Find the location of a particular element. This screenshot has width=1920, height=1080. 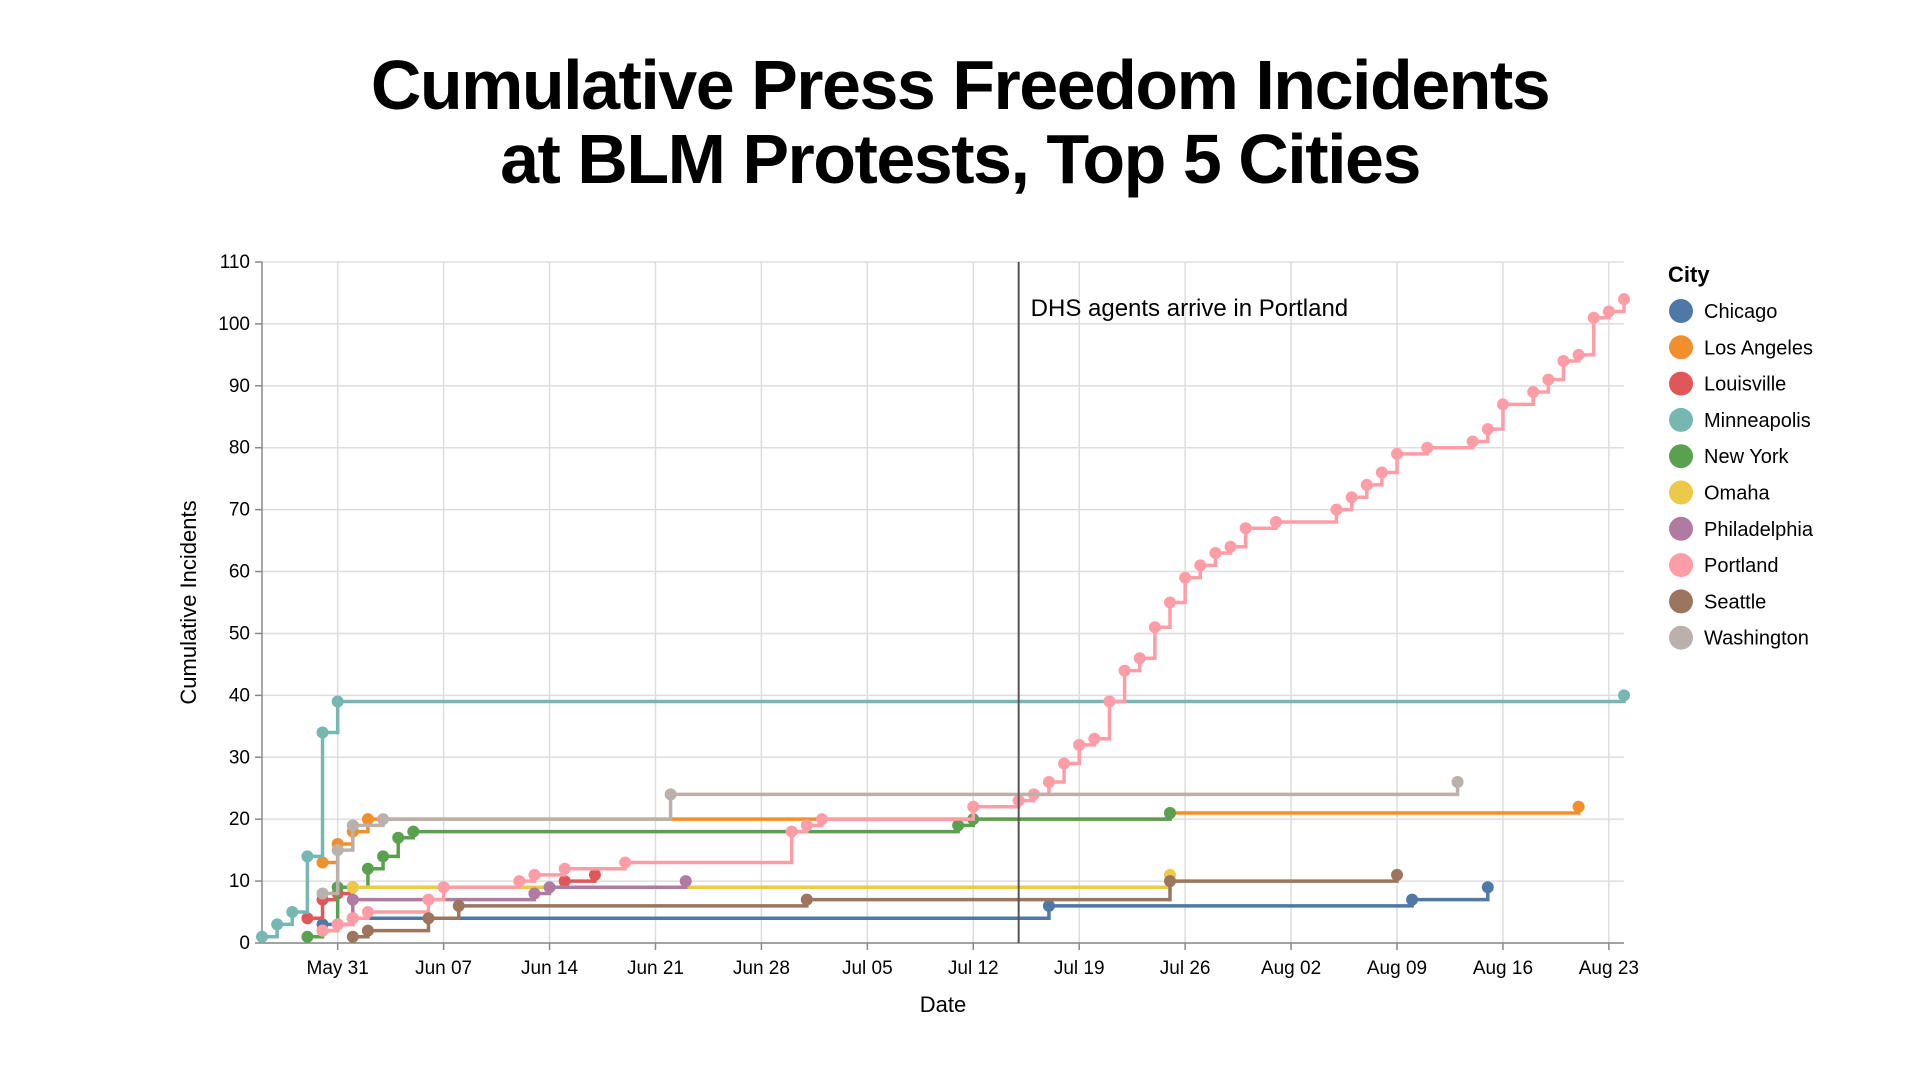

y-tick-label: 80 is located at coordinates (239, 448).